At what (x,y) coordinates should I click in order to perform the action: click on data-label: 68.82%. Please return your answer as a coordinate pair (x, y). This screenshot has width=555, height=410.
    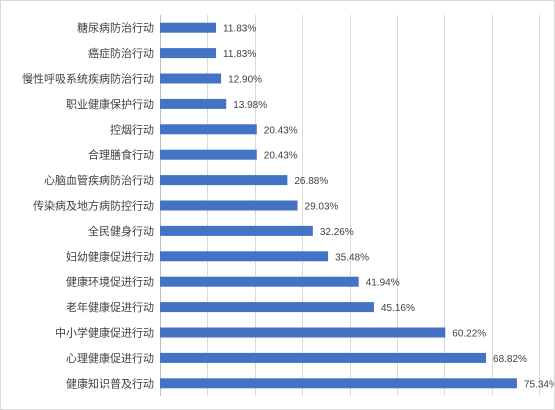
    Looking at the image, I should click on (510, 359).